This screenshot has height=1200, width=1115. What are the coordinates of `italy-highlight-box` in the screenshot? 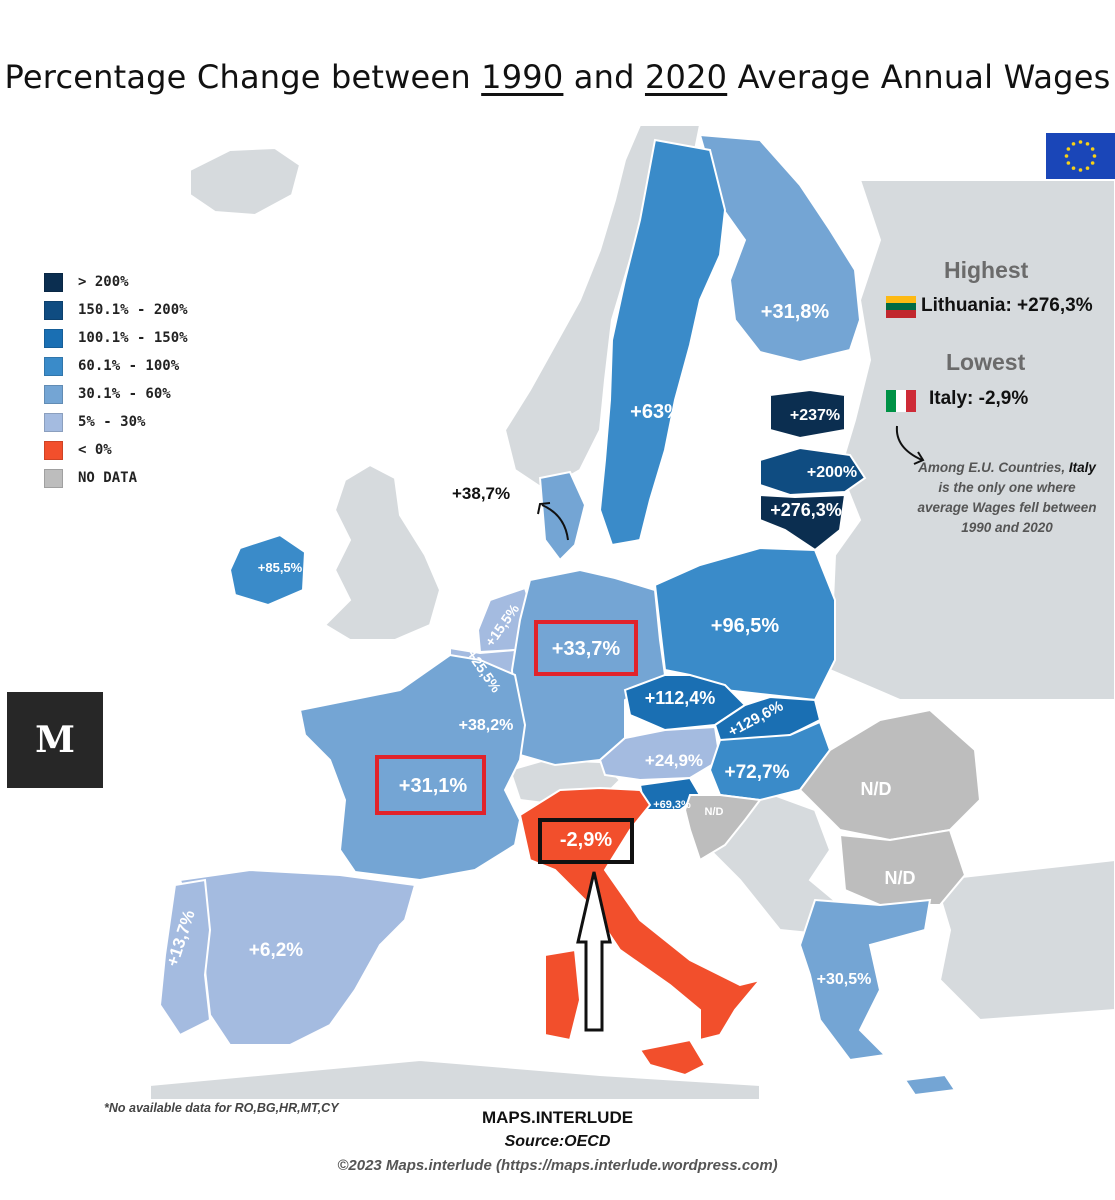 It's located at (586, 841).